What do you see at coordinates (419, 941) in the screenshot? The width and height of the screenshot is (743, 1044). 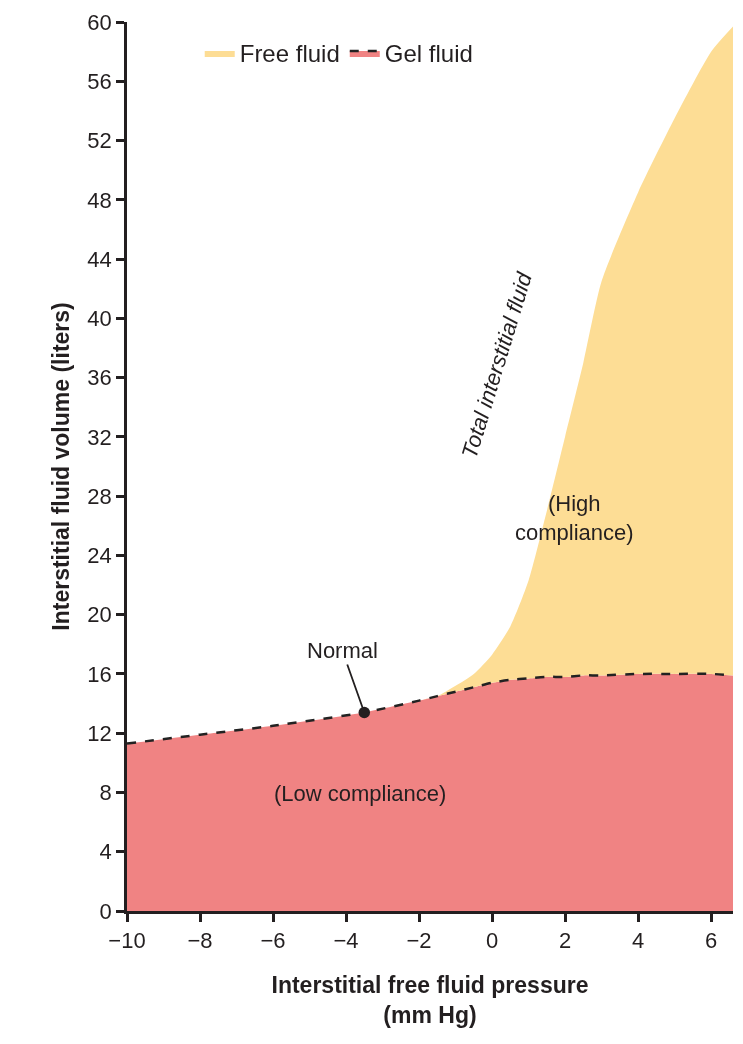 I see `x-tick-label: −2` at bounding box center [419, 941].